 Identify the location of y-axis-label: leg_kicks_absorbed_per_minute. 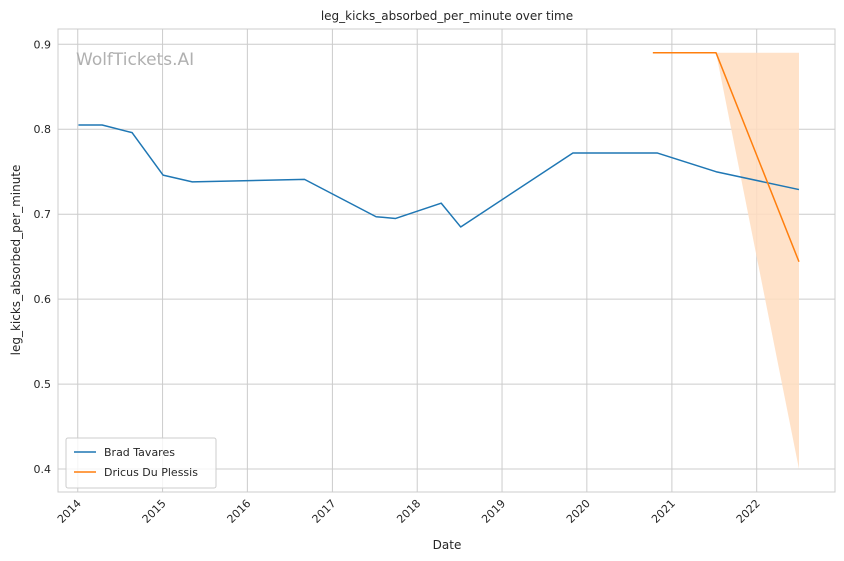
(16, 260).